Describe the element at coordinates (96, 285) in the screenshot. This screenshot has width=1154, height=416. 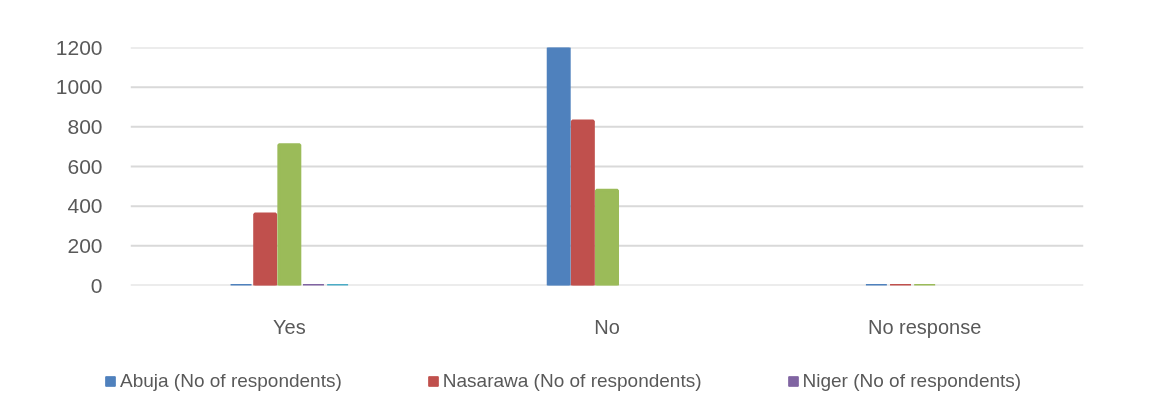
I see `y-tick-label: 0` at that location.